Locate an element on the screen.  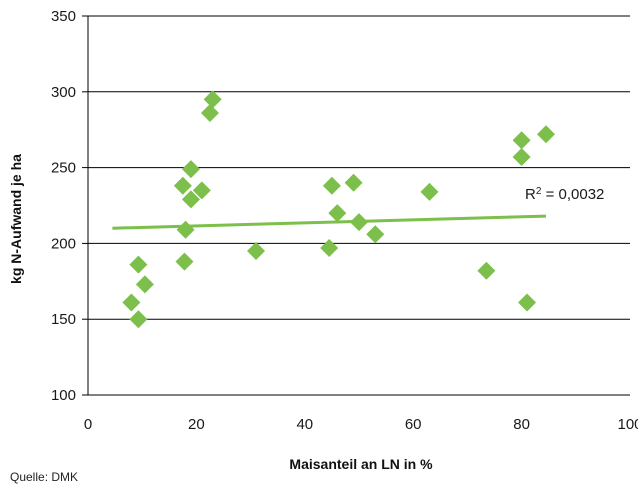
source-note: Quelle: DMK is located at coordinates (44, 477).